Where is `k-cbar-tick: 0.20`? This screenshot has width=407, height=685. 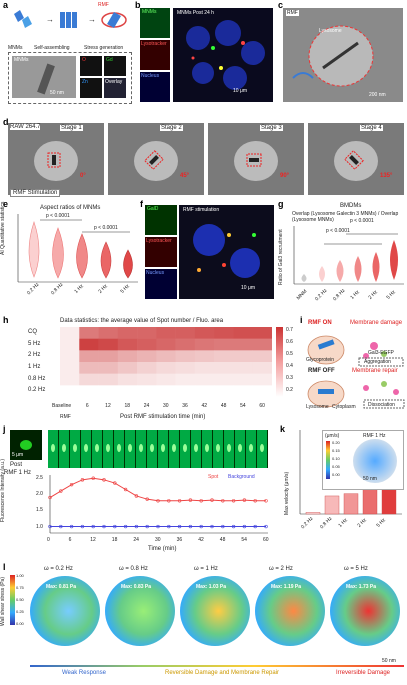
k-cbar-tick: 0.20 is located at coordinates (336, 442).